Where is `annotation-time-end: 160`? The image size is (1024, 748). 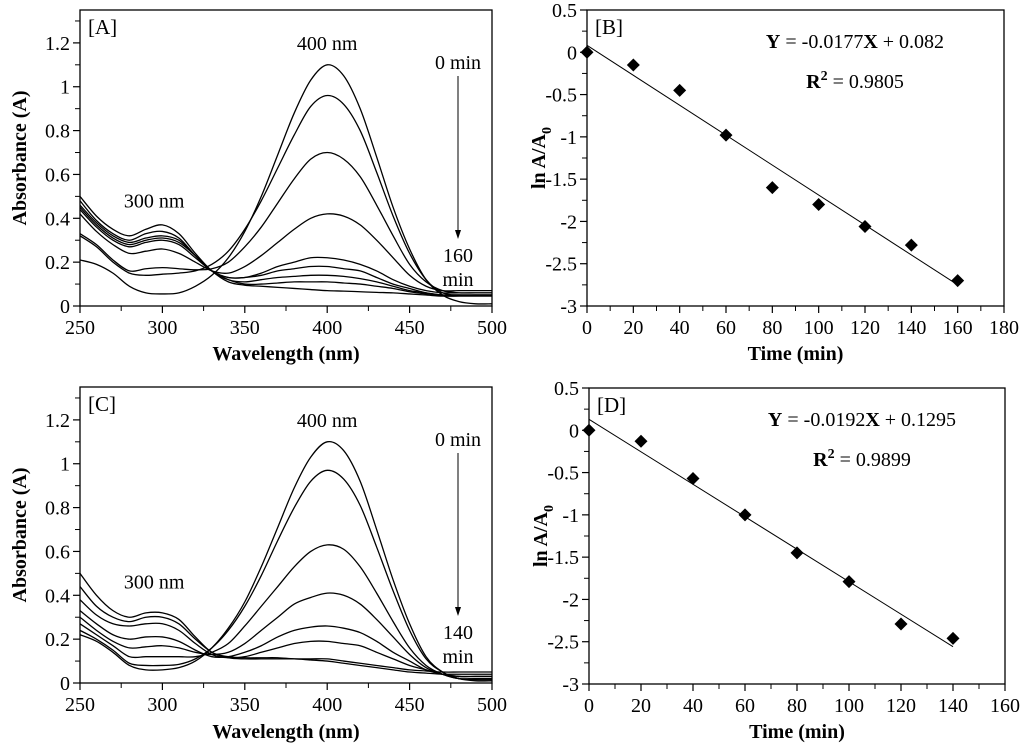 annotation-time-end: 160 is located at coordinates (458, 256).